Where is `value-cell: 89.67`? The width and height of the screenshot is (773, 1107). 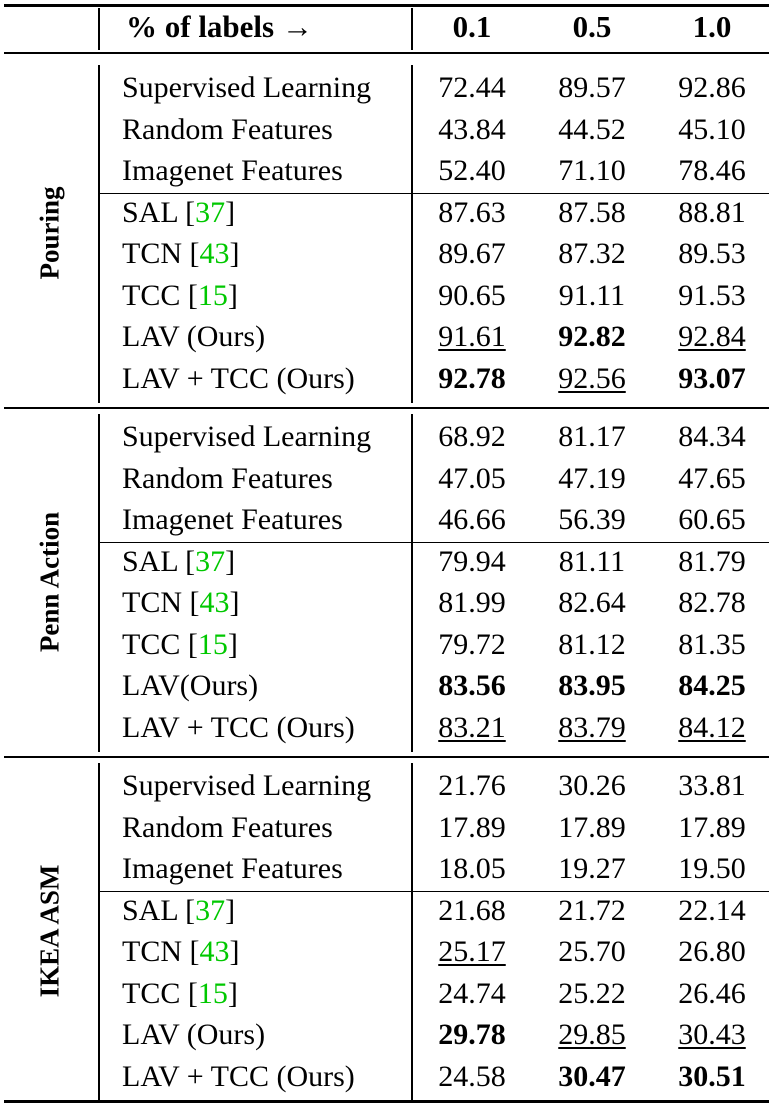 value-cell: 89.67 is located at coordinates (472, 253).